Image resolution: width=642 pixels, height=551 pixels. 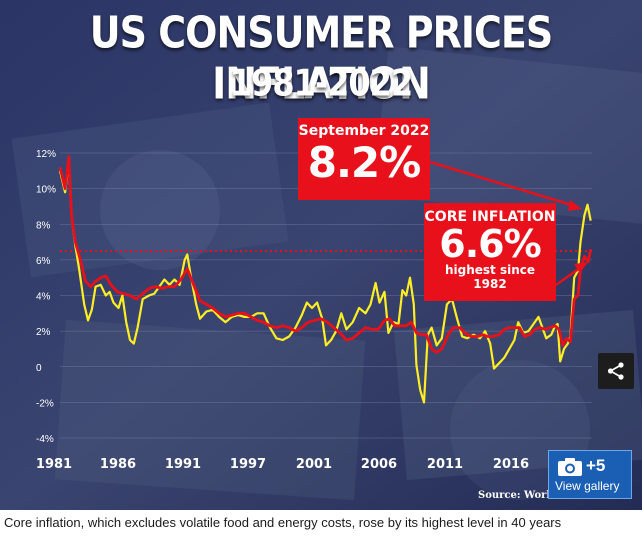 I want to click on x-tick-label: 2011, so click(x=445, y=464).